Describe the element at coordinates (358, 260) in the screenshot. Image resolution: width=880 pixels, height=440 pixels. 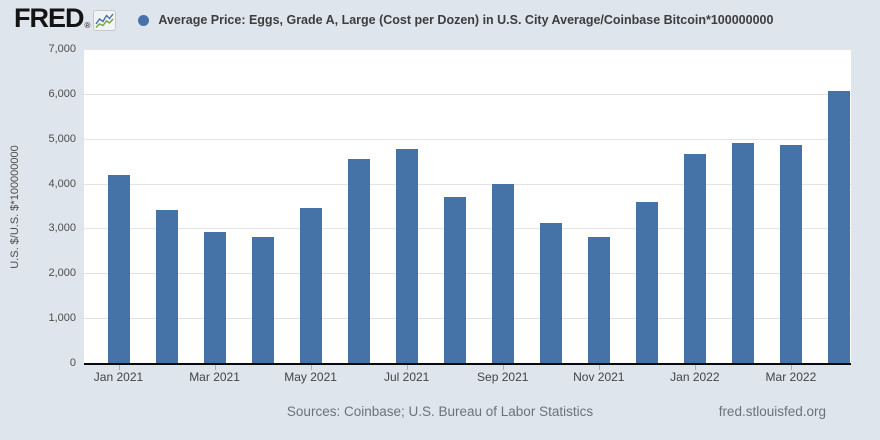
I see `bar-jun-2021` at that location.